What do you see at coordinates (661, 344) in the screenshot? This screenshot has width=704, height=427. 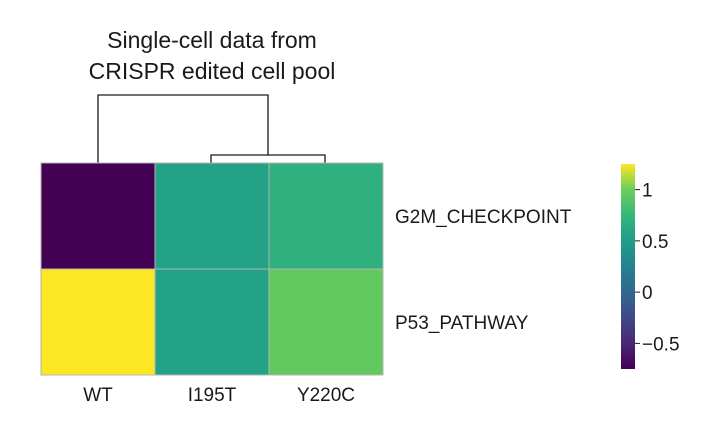 I see `colorbar-tick-label: −0.5` at bounding box center [661, 344].